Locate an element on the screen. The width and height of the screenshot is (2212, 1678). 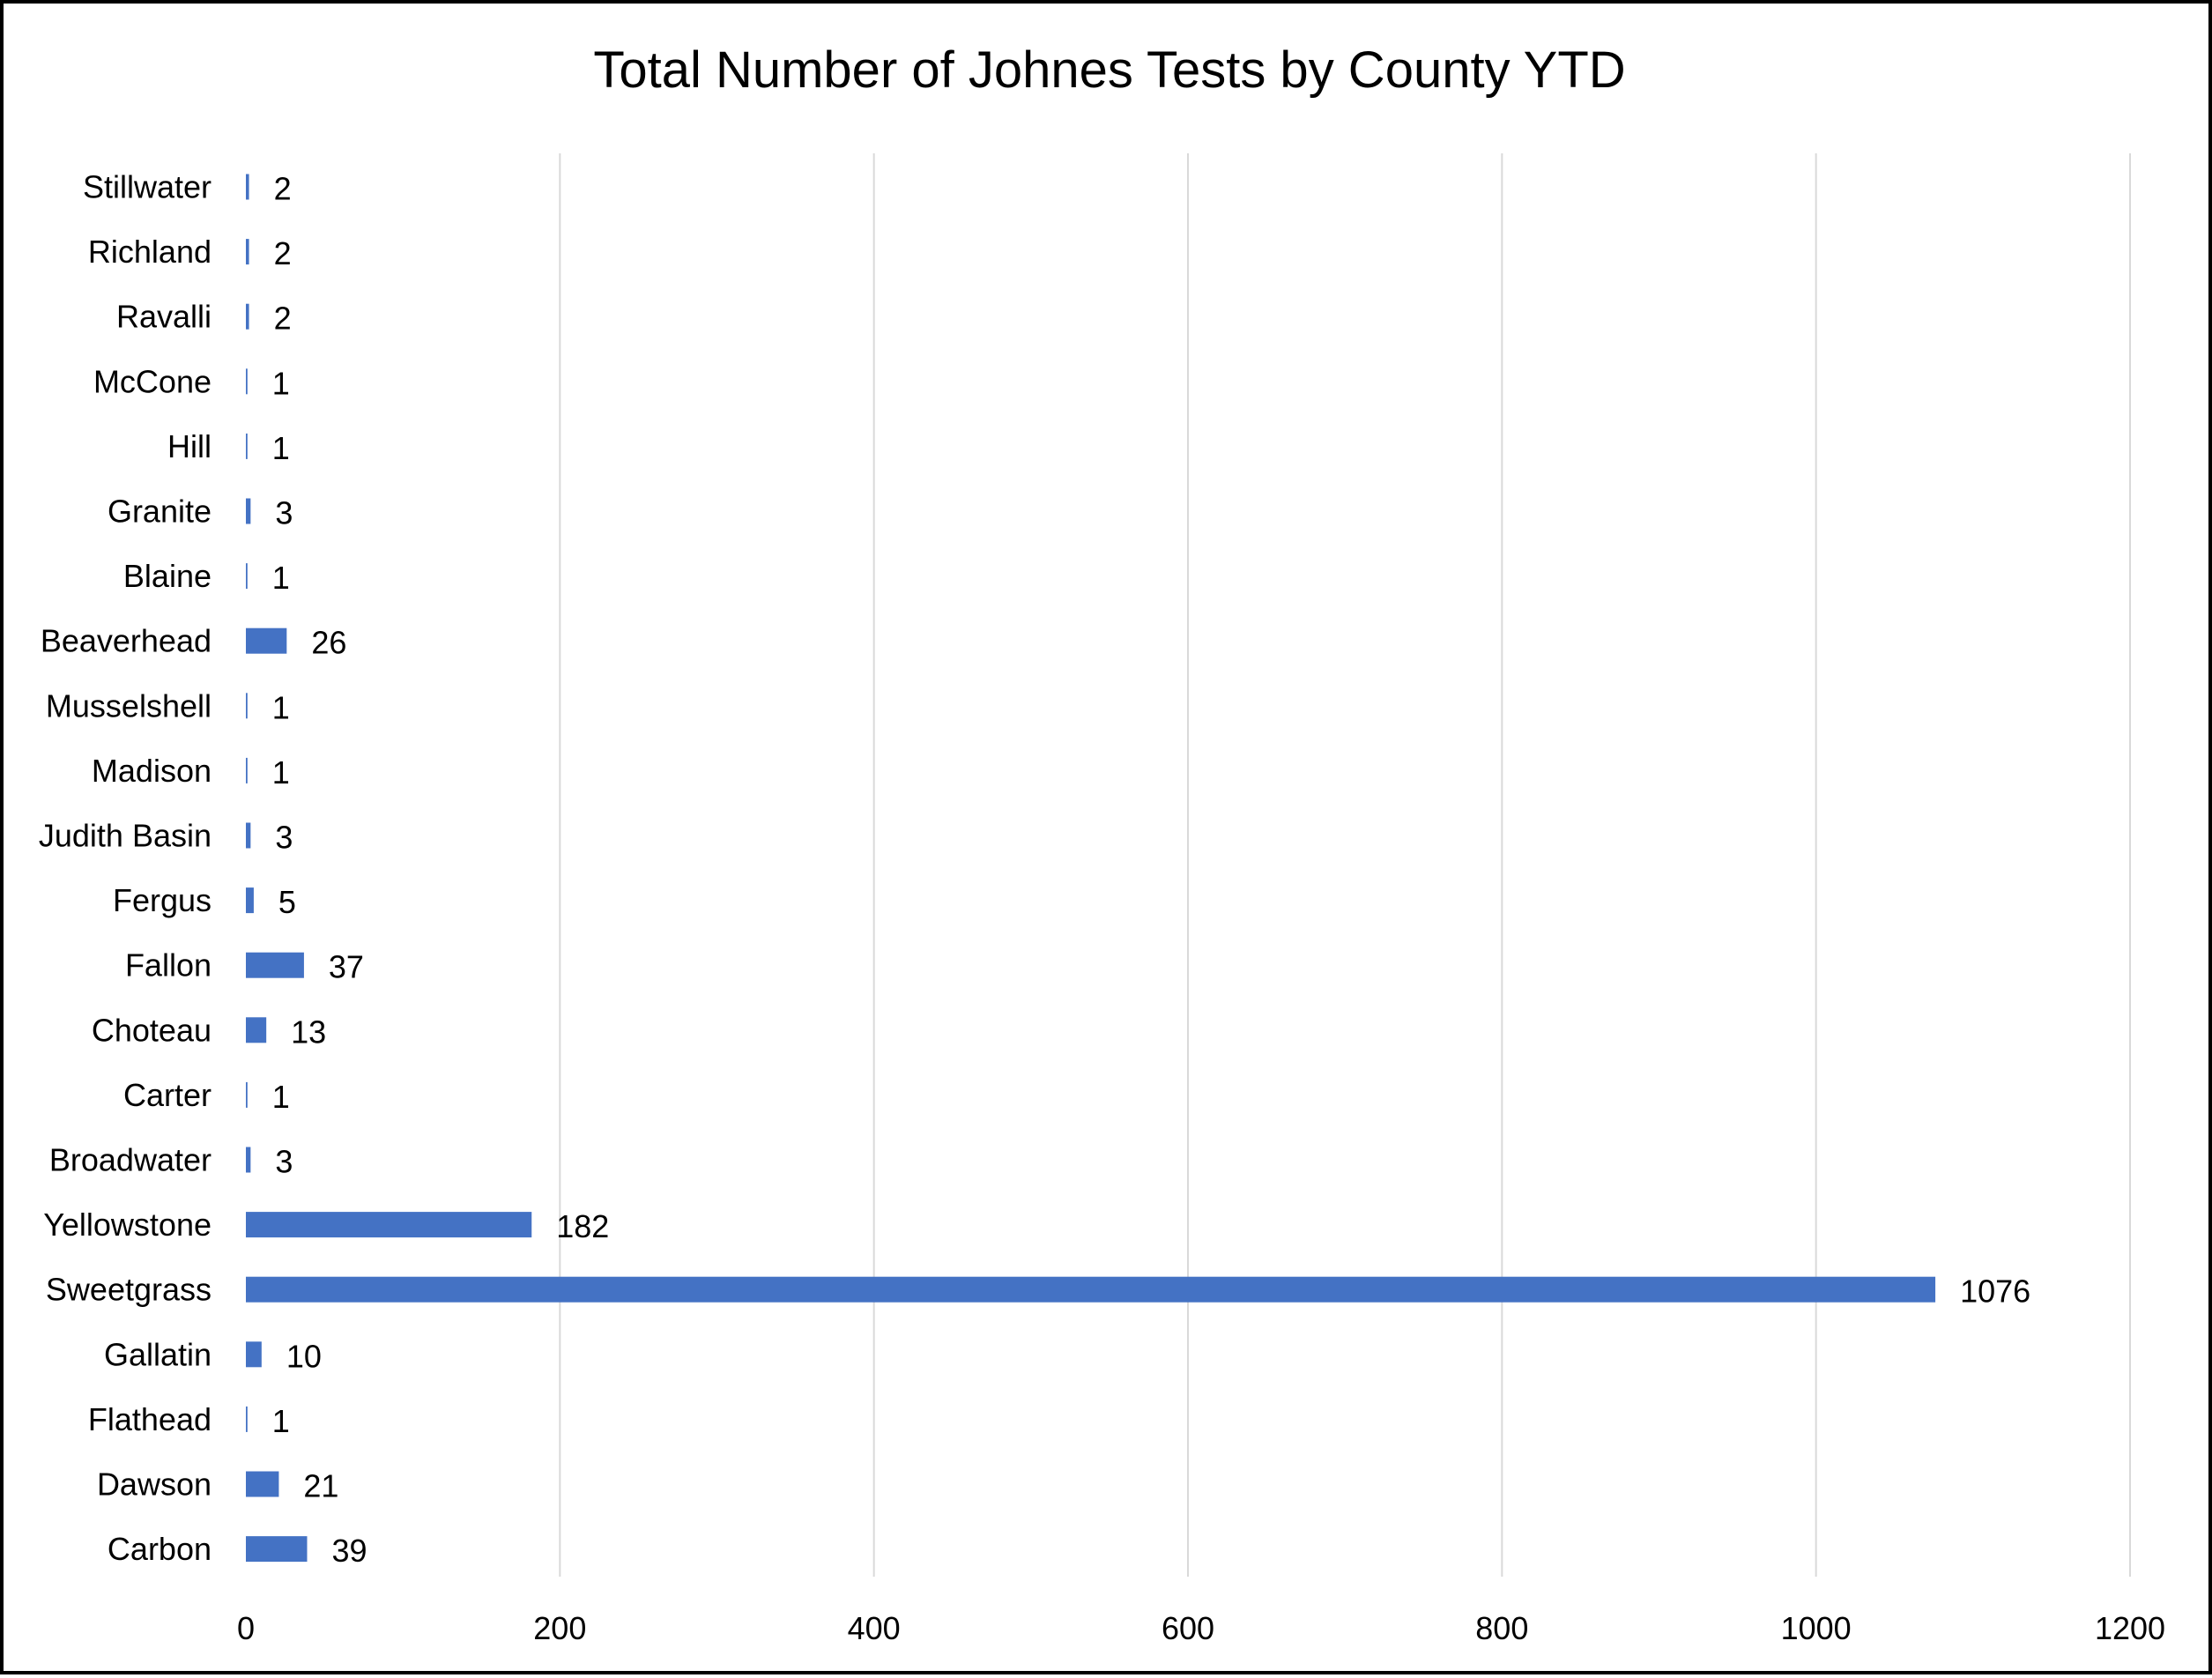
category-label-madison: Madison is located at coordinates (152, 771).